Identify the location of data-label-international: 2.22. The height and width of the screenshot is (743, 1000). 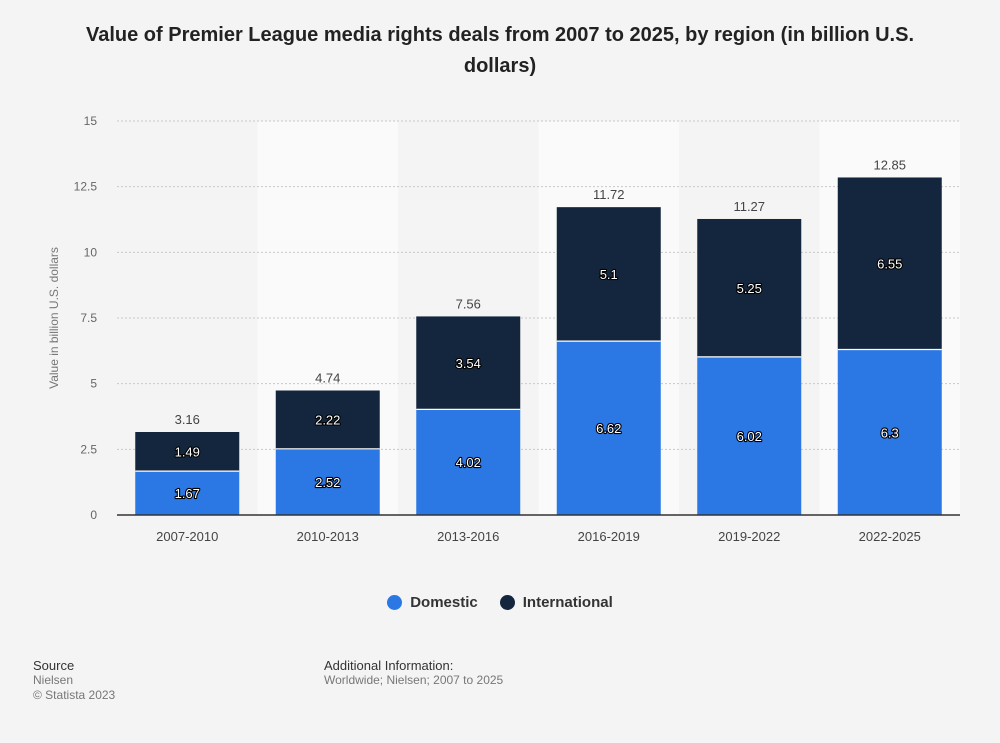
(327, 420).